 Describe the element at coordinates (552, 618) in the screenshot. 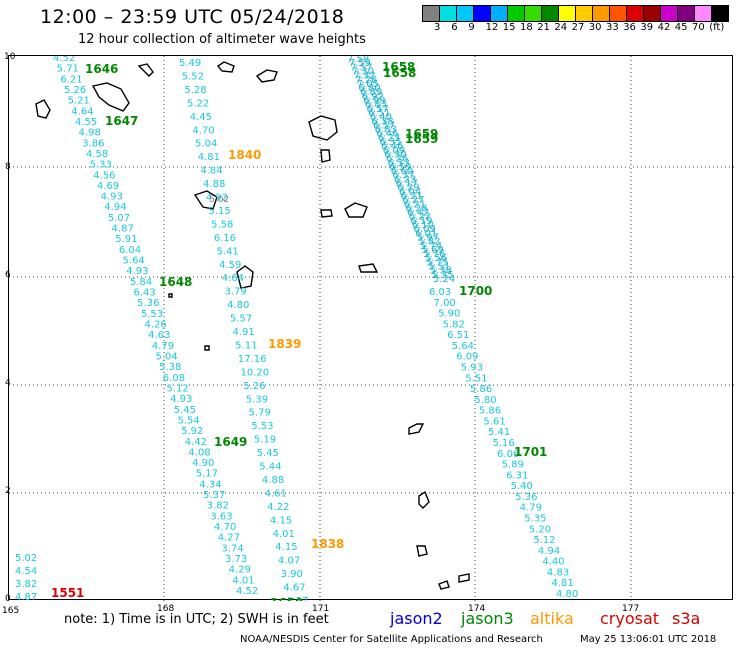

I see `satellite-label: altika` at that location.